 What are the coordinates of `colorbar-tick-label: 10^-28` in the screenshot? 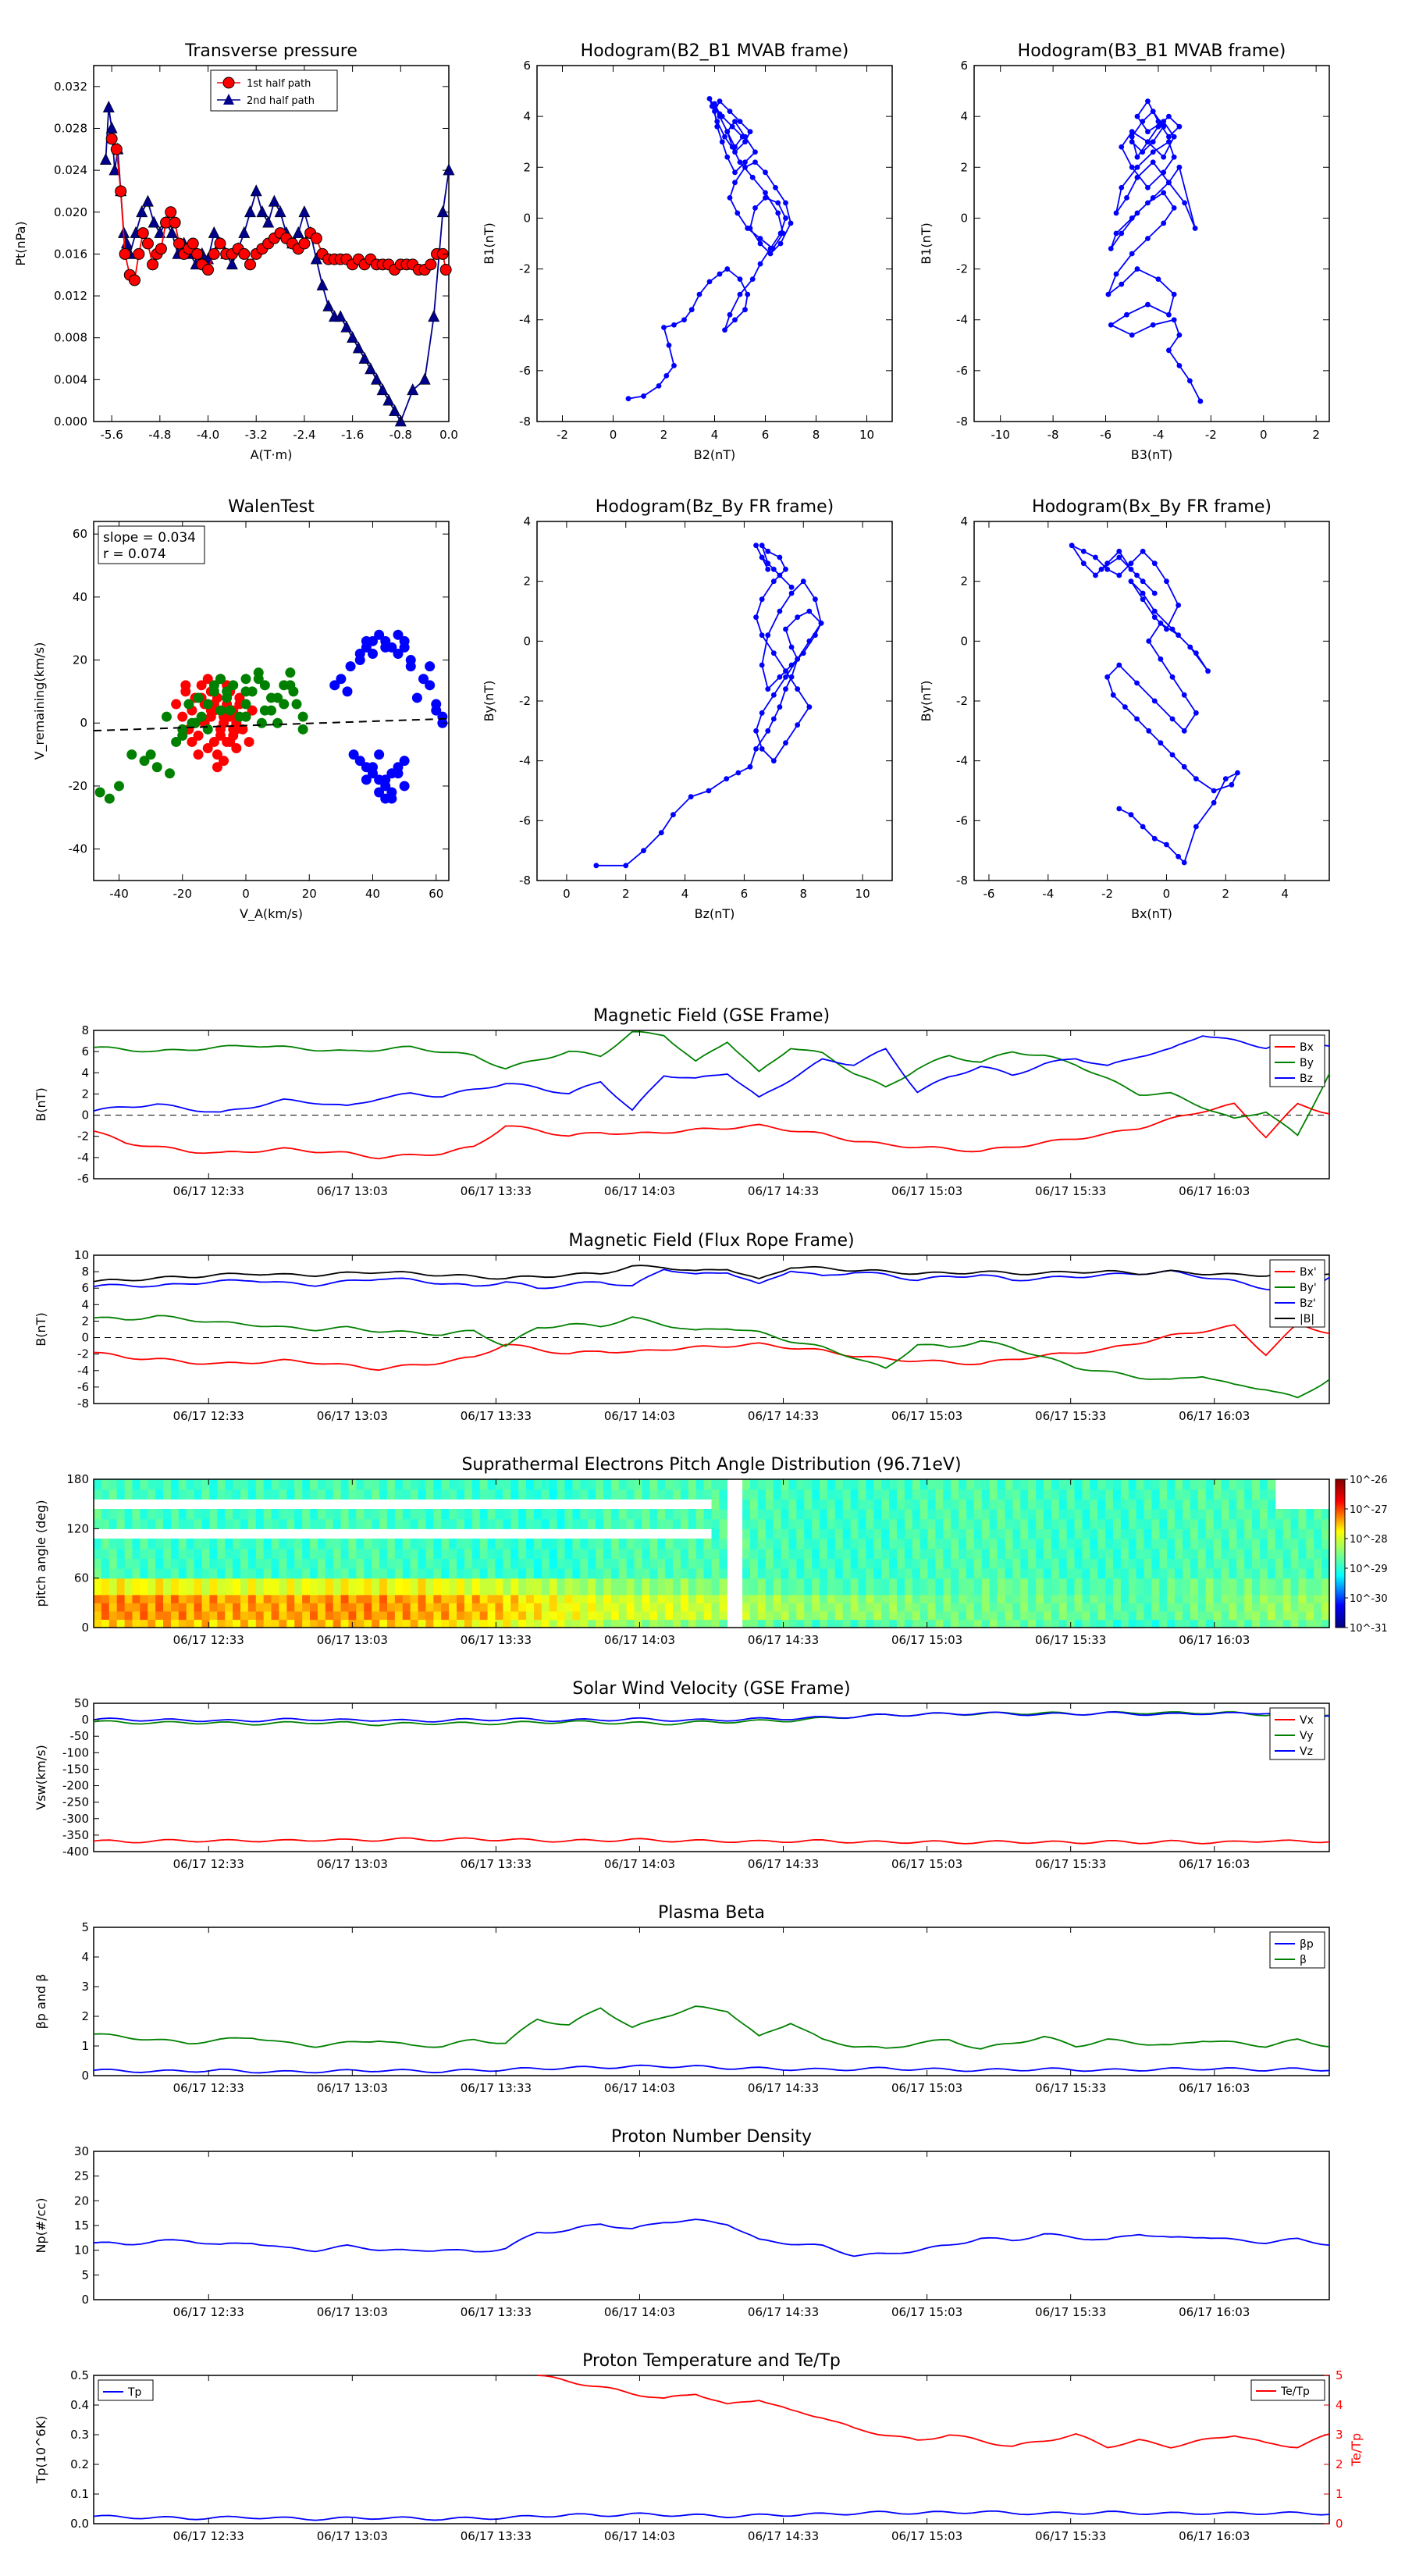 It's located at (1369, 1540).